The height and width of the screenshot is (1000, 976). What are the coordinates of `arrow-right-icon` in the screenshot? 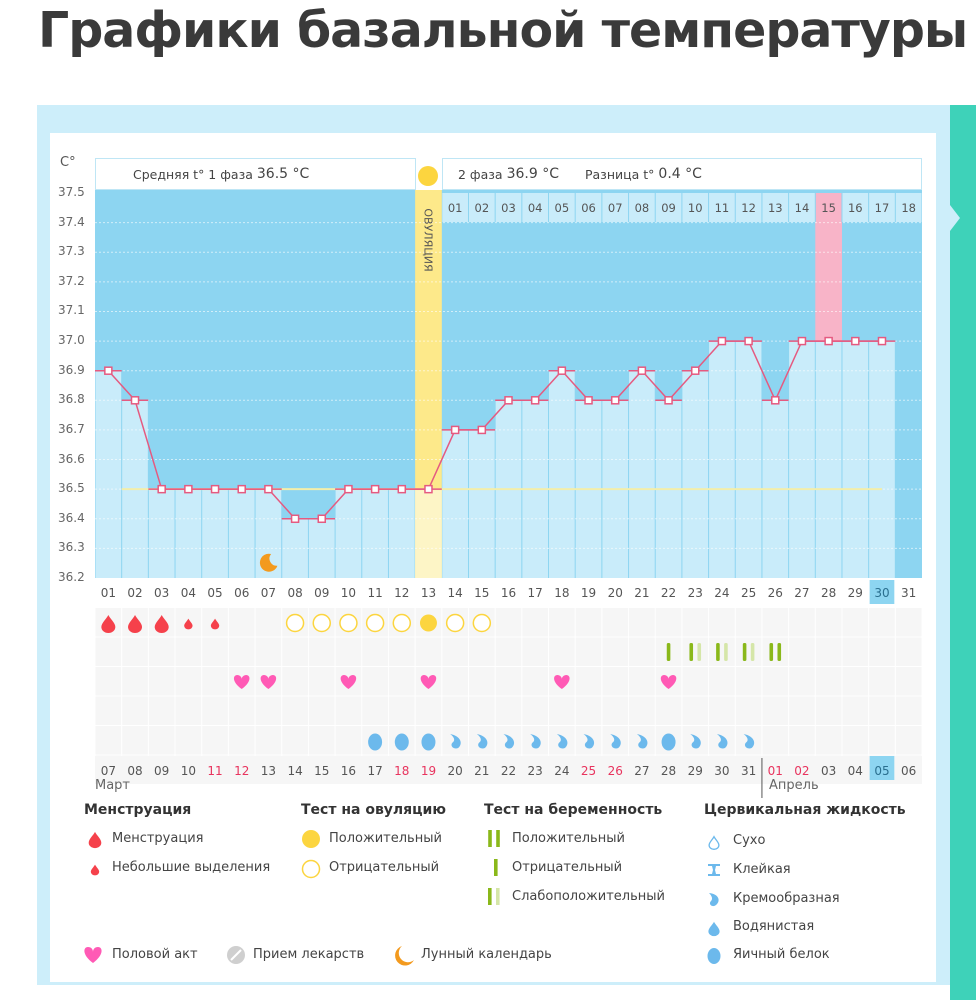 It's located at (956, 218).